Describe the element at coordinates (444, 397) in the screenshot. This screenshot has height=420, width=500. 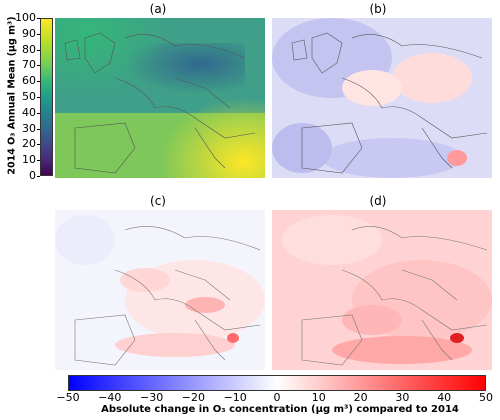
I see `horizontal-colorbar-tick: 40` at that location.